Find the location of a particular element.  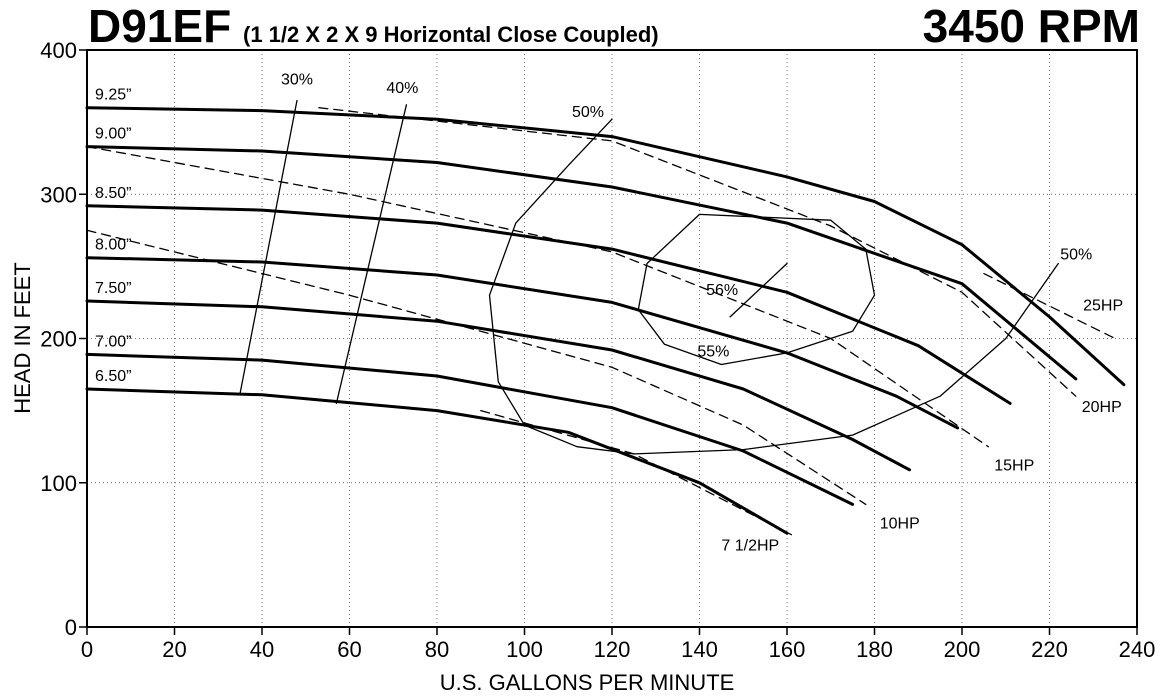

y-axis-label: HEAD IN FEET is located at coordinates (22, 338).